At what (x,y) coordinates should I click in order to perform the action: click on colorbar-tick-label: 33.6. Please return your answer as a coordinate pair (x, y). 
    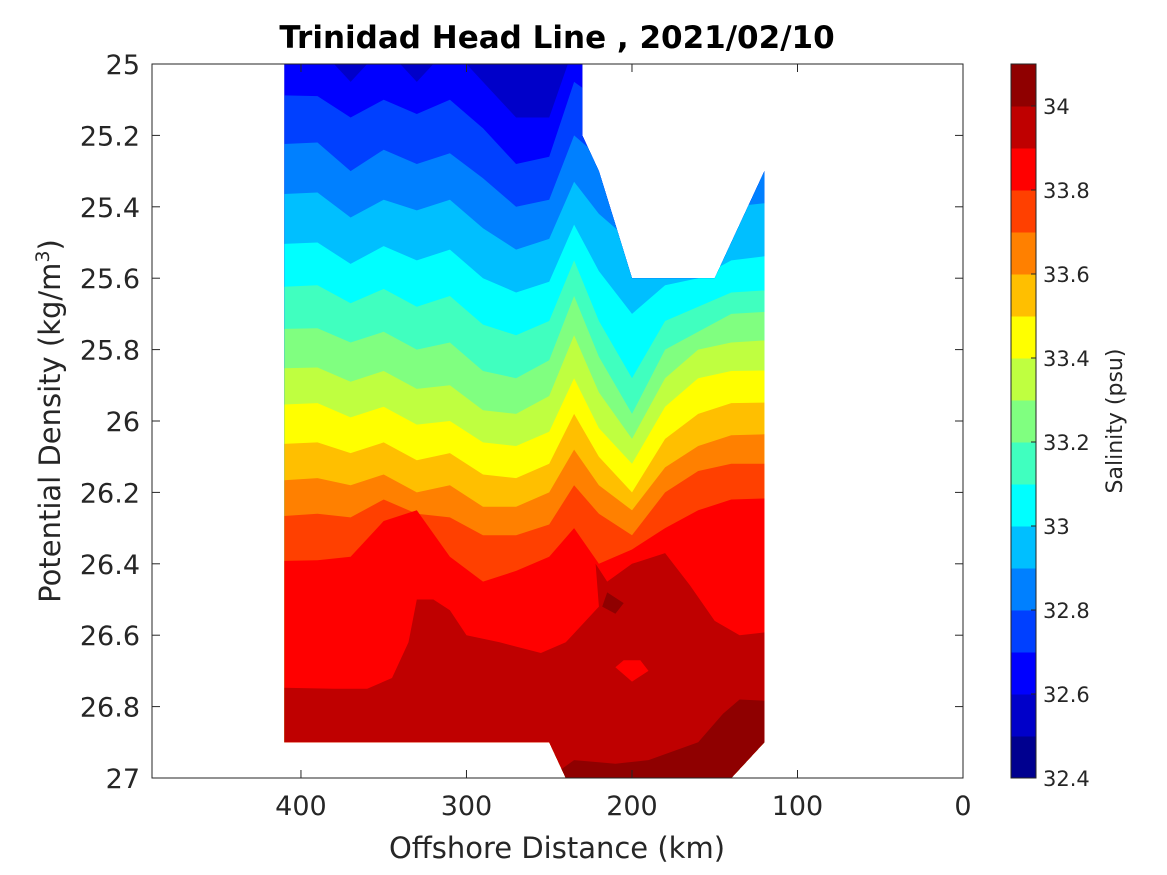
    Looking at the image, I should click on (1066, 275).